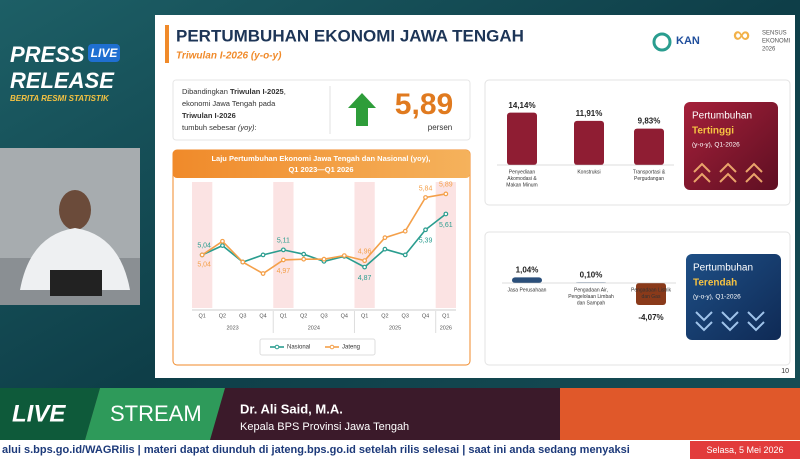 Image resolution: width=800 pixels, height=459 pixels. I want to click on logo-mark: ∞, so click(741, 34).